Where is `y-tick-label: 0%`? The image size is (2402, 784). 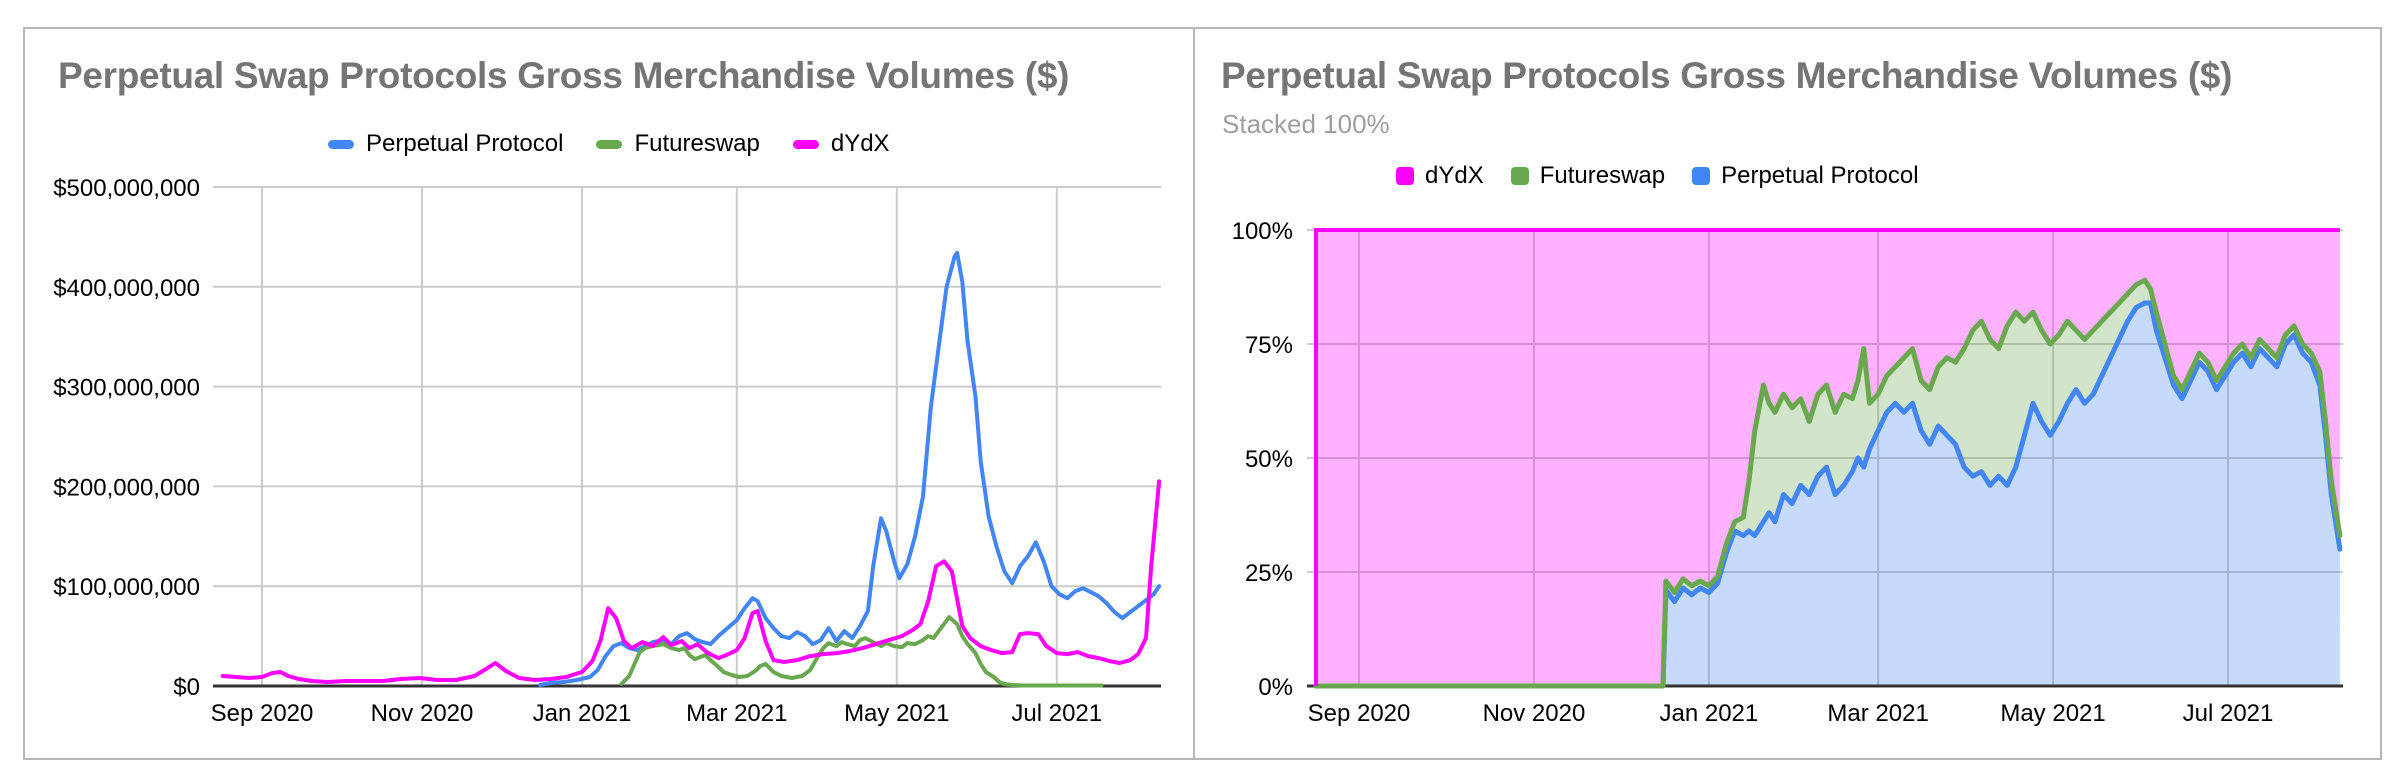
y-tick-label: 0% is located at coordinates (1275, 687).